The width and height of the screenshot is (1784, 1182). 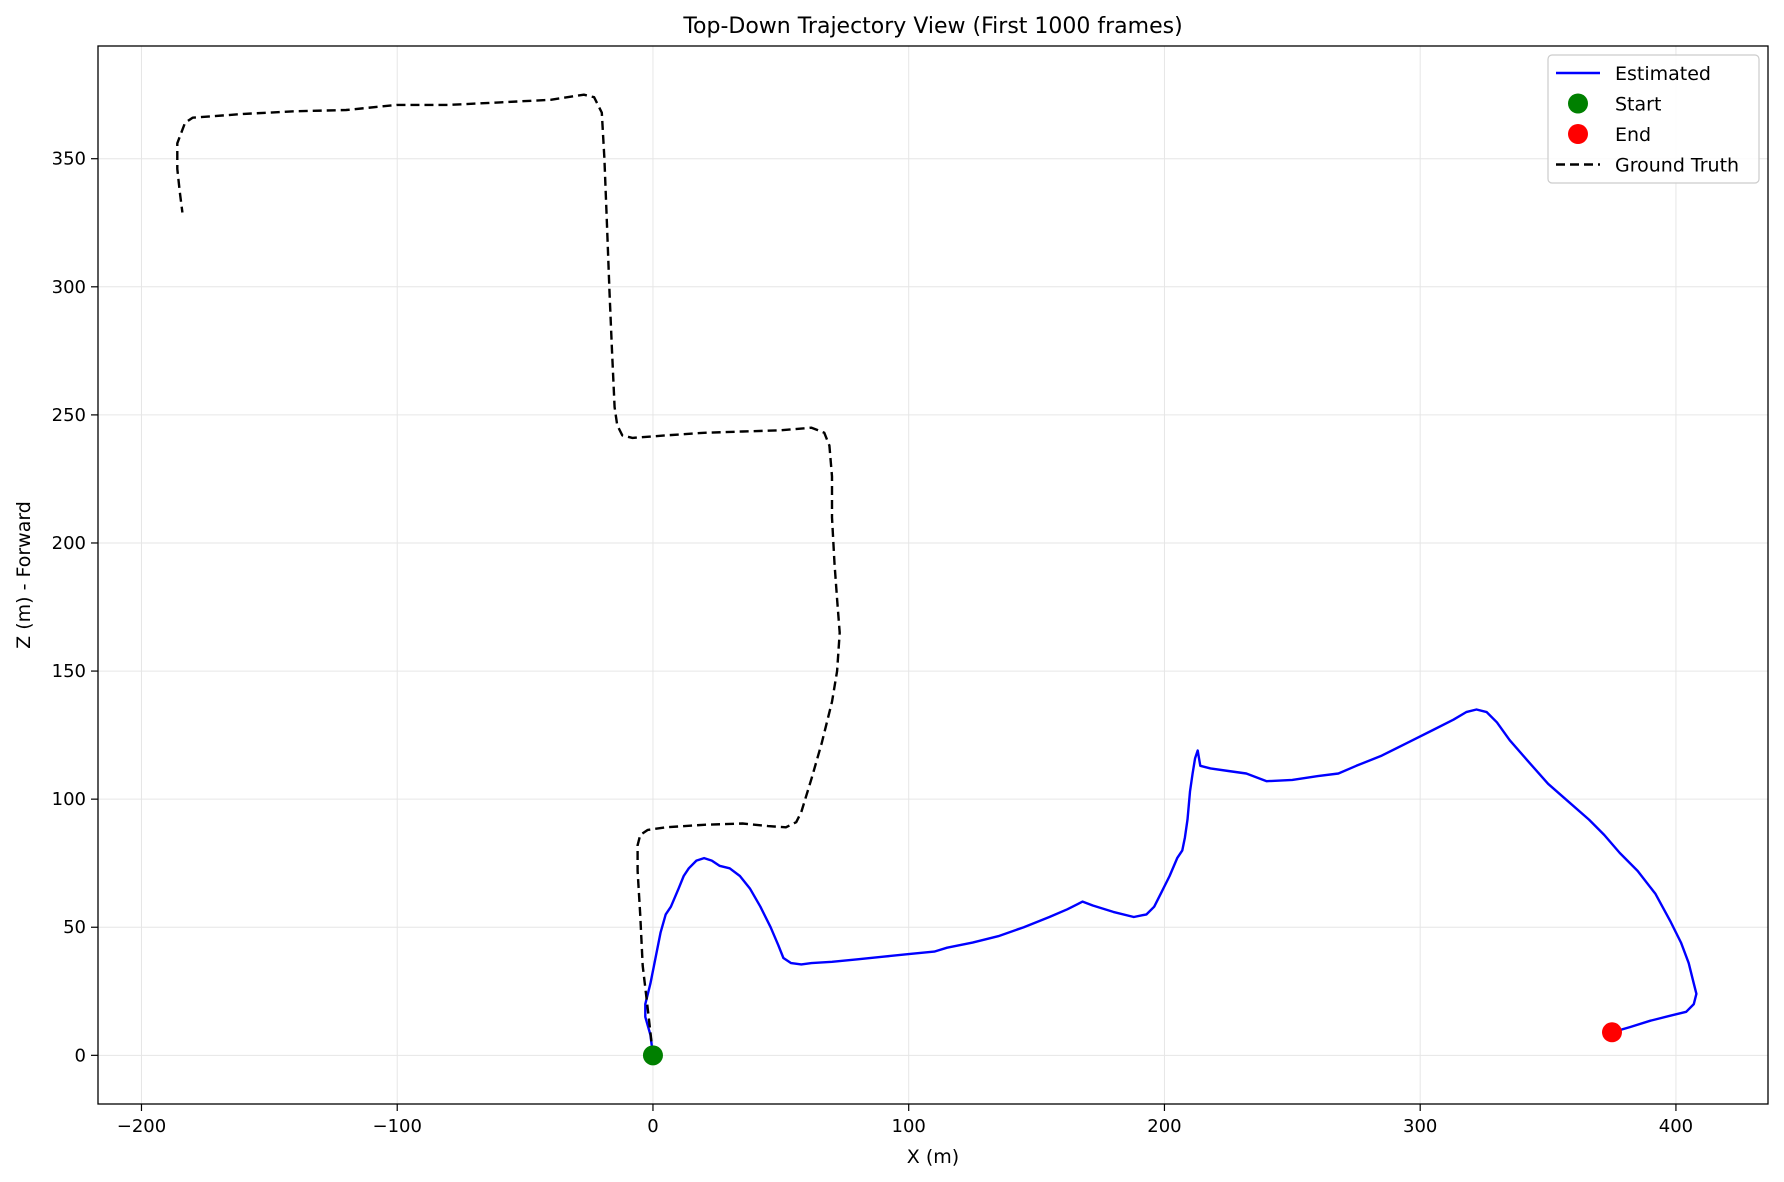 What do you see at coordinates (69, 799) in the screenshot?
I see `y-tick-label: 100` at bounding box center [69, 799].